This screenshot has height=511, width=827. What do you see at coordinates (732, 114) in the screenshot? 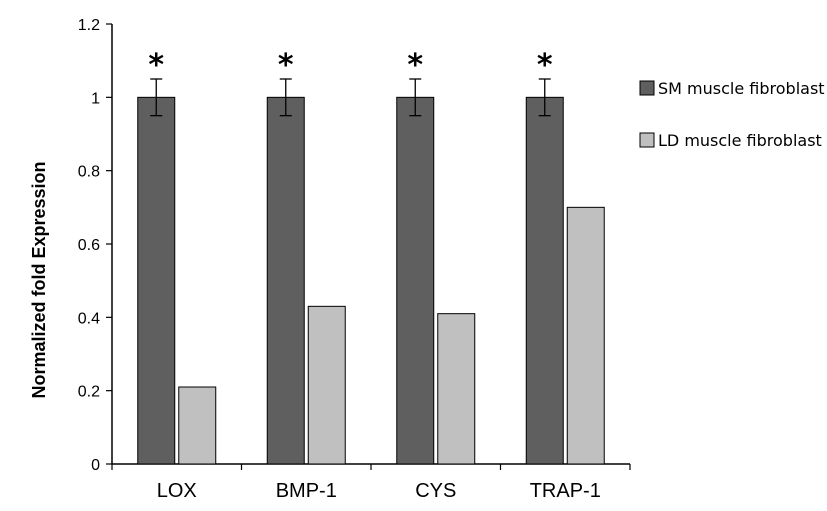
I see `legend: SM muscle fibroblast LD muscle fibroblast` at bounding box center [732, 114].